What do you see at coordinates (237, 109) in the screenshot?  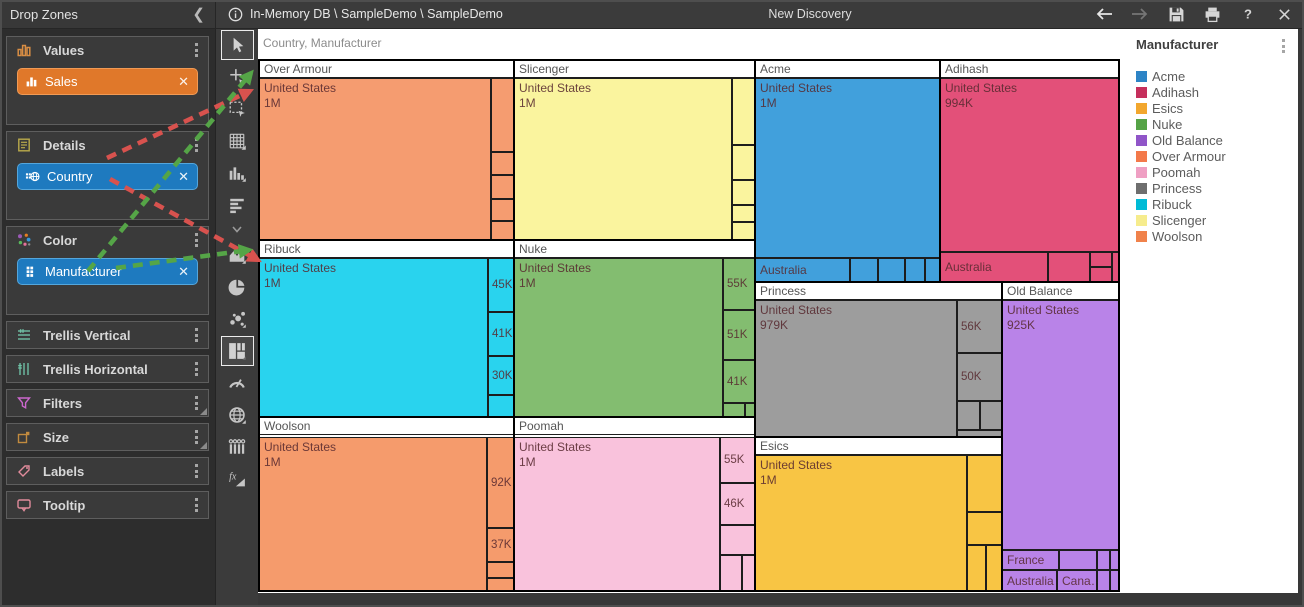 I see `marquee-select-tool` at bounding box center [237, 109].